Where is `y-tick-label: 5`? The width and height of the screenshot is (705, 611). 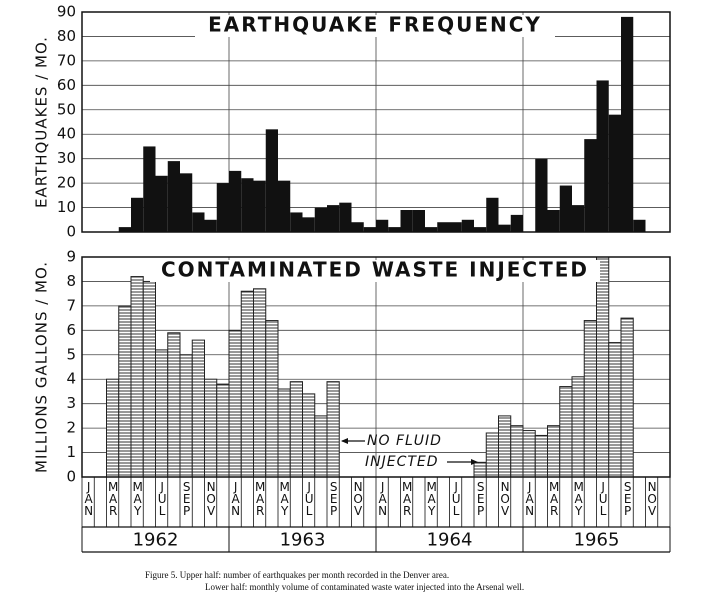
y-tick-label: 5 is located at coordinates (71, 354).